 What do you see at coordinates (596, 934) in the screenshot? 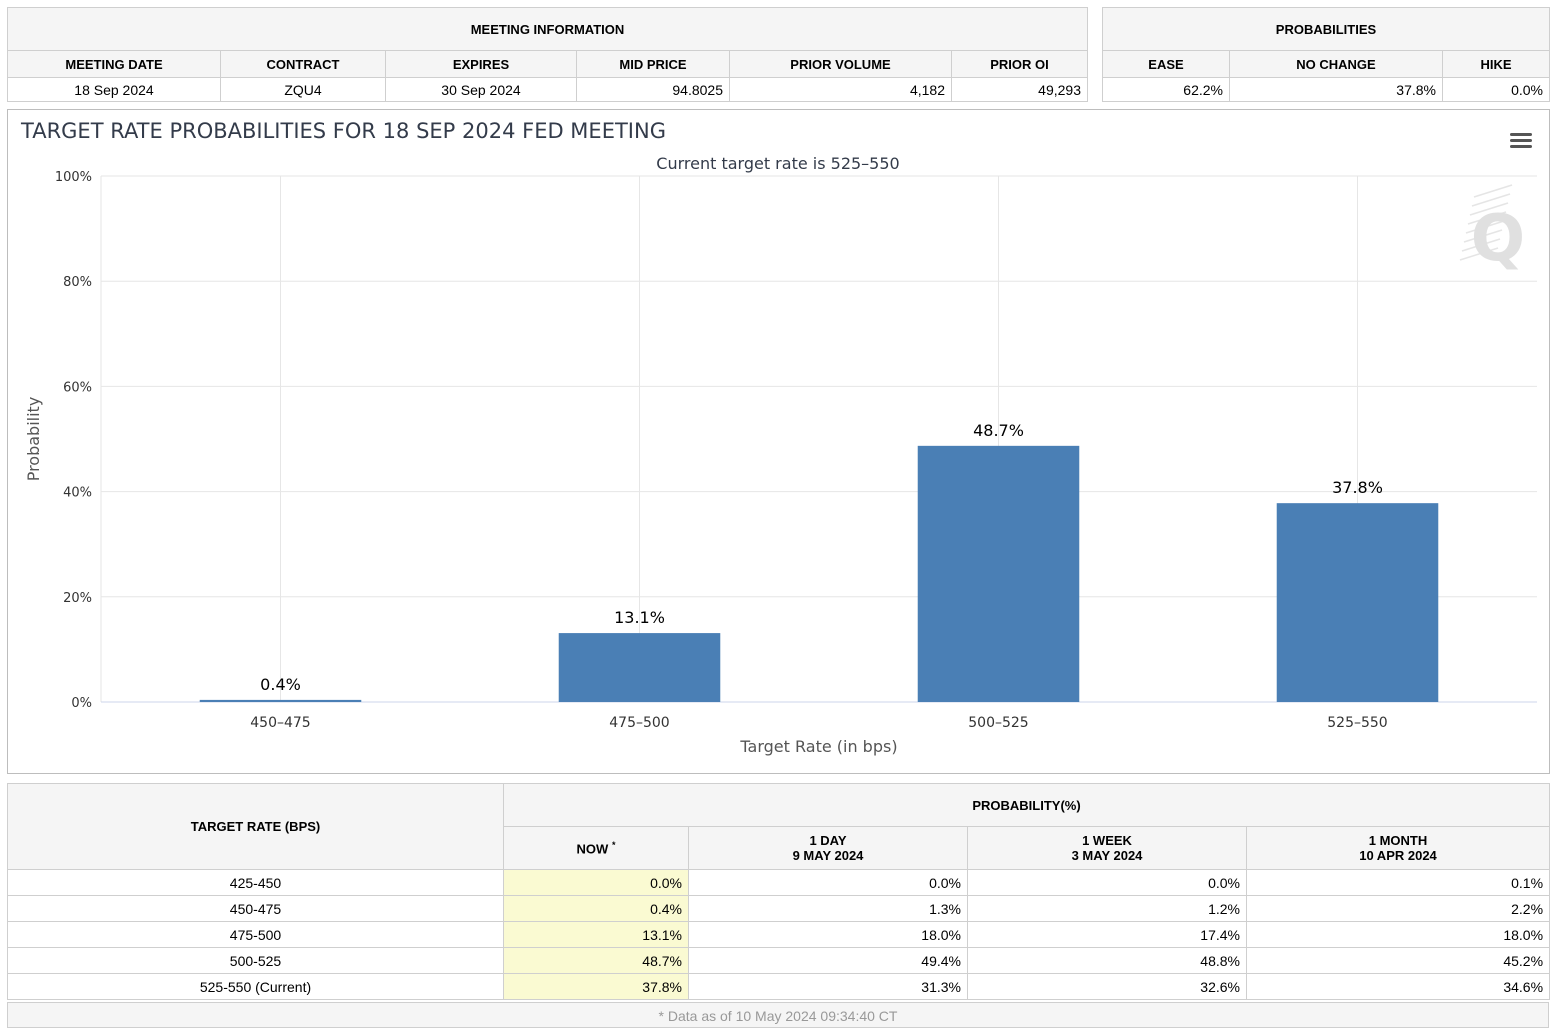
I see `now-cell: 13.1%` at bounding box center [596, 934].